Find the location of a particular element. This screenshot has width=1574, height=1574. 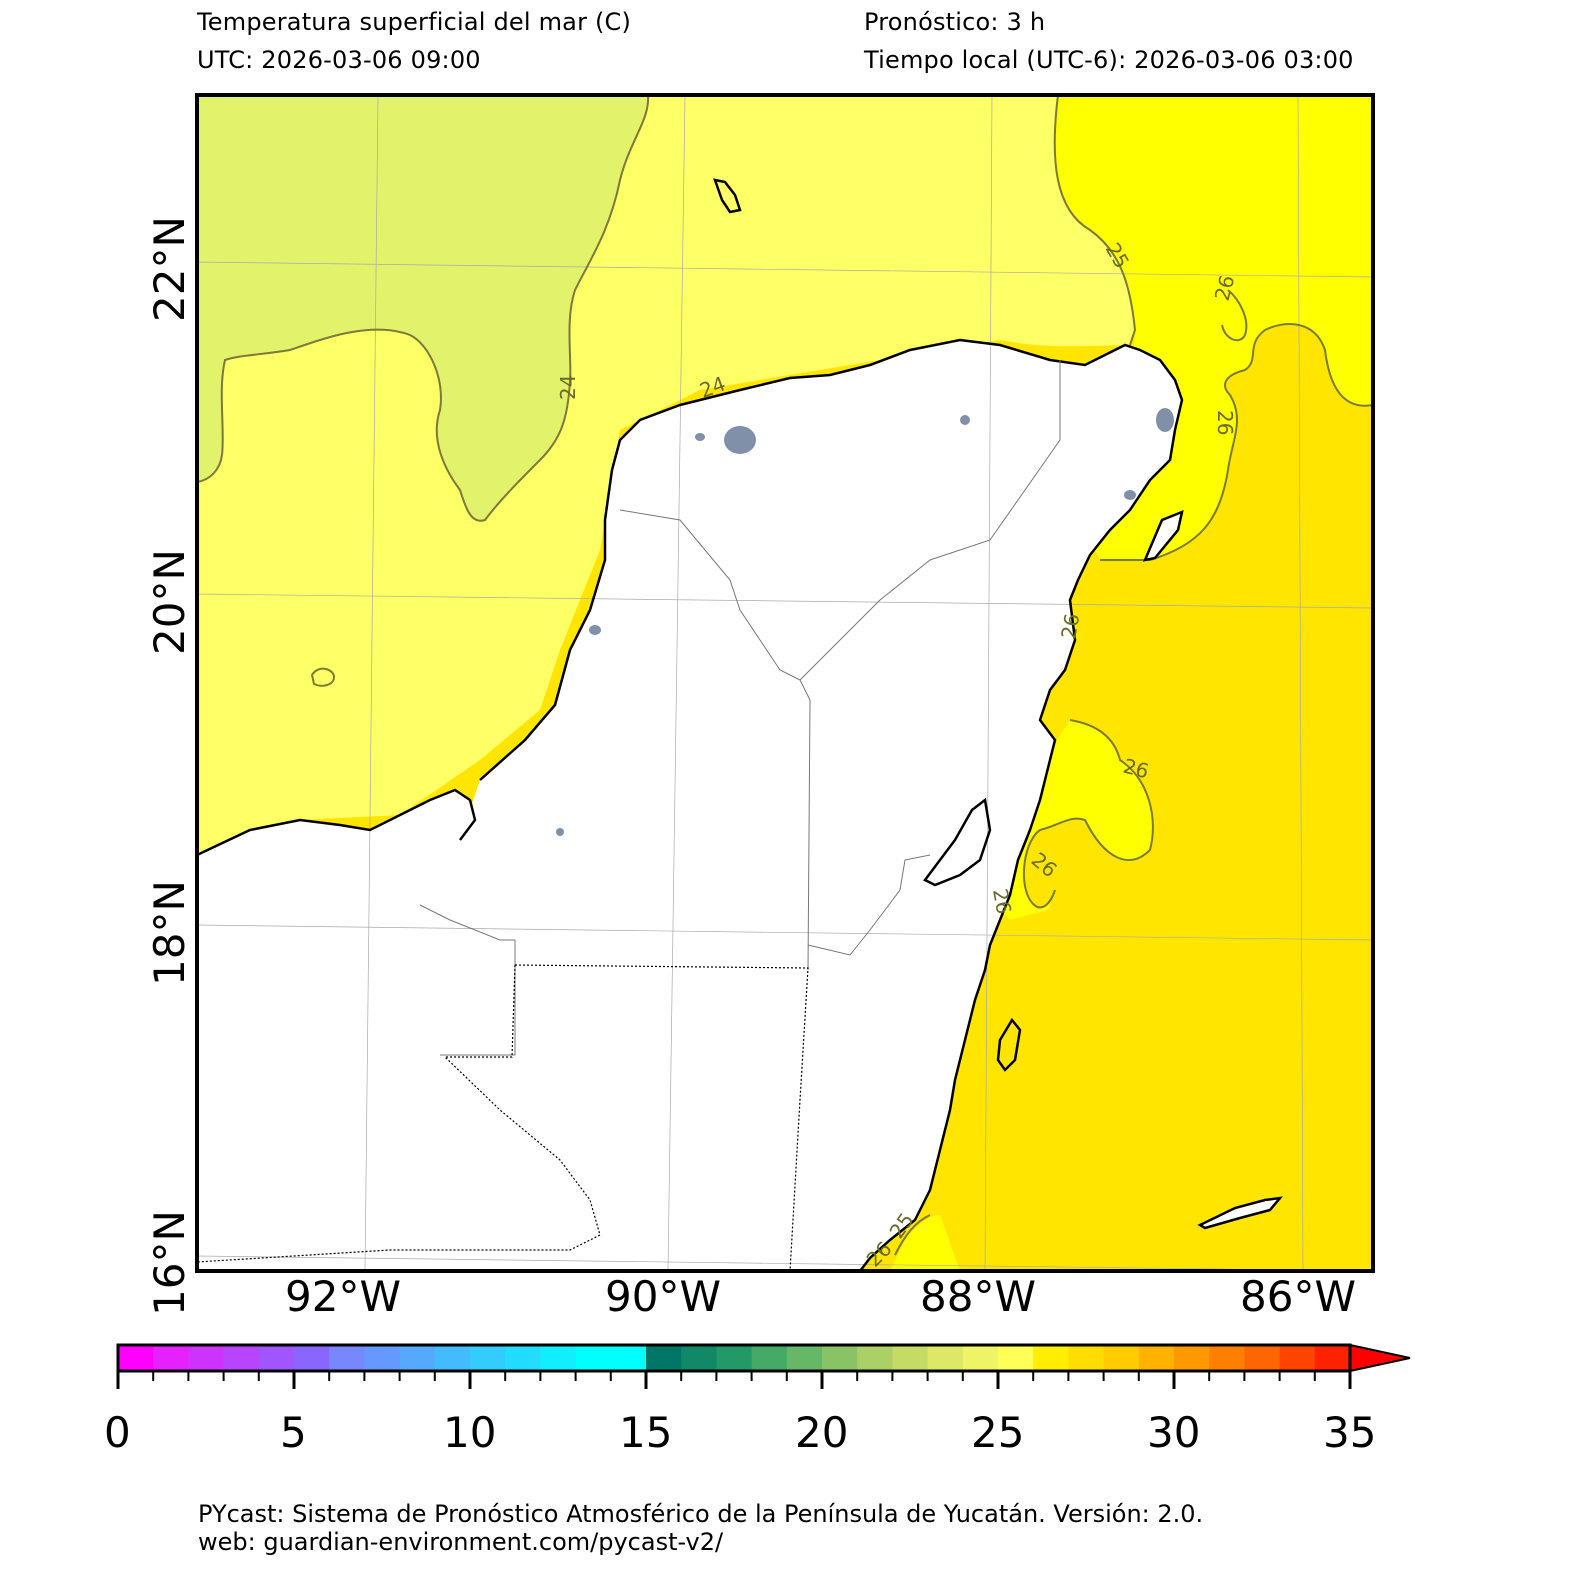

contour-label: 24 is located at coordinates (568, 387).